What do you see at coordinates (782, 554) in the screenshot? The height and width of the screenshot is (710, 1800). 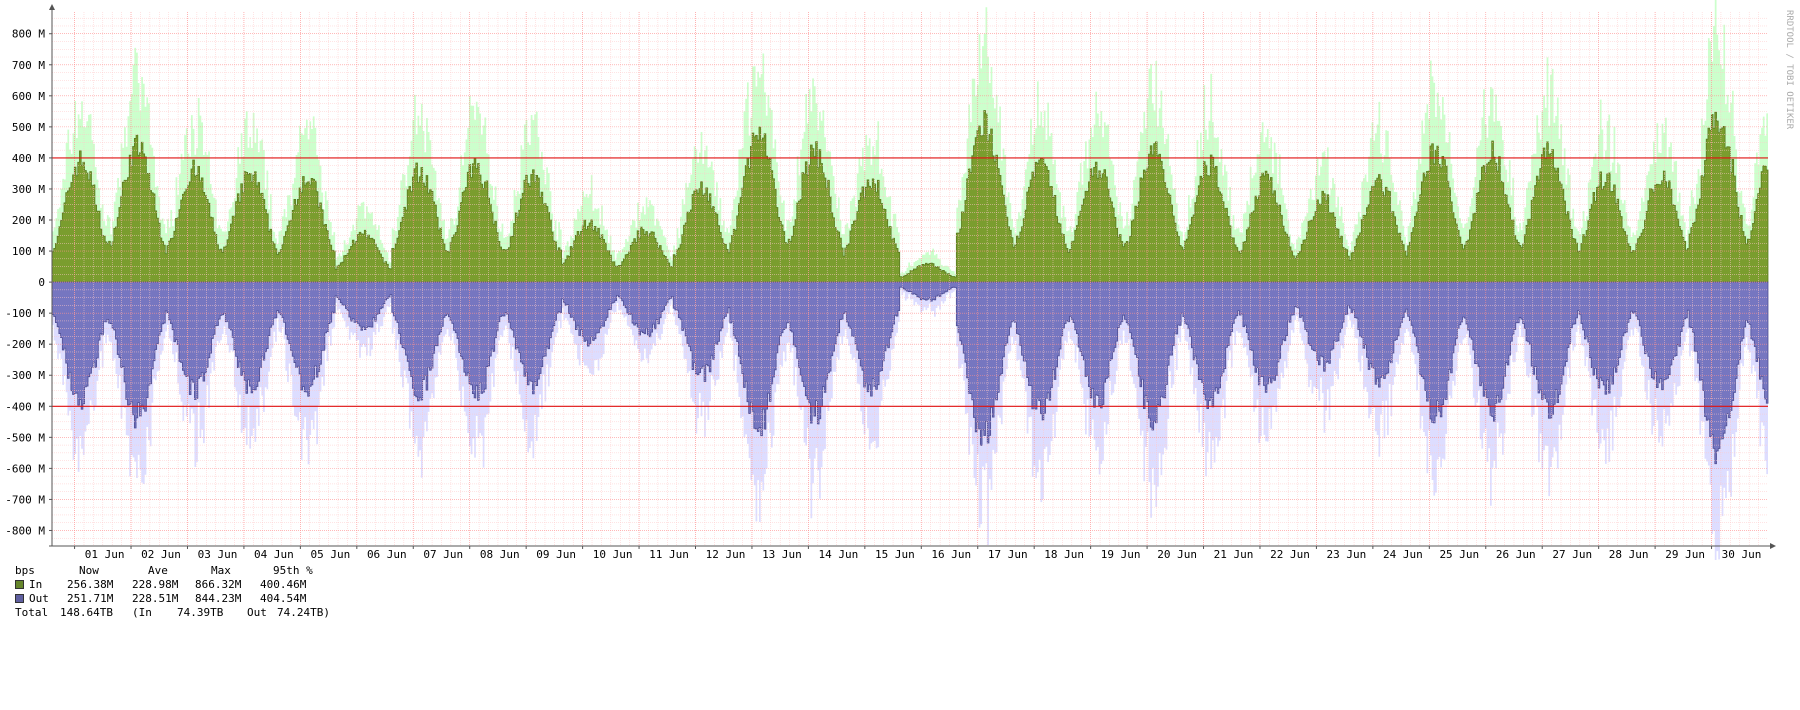 I see `x-tick-label: 13 Jun` at bounding box center [782, 554].